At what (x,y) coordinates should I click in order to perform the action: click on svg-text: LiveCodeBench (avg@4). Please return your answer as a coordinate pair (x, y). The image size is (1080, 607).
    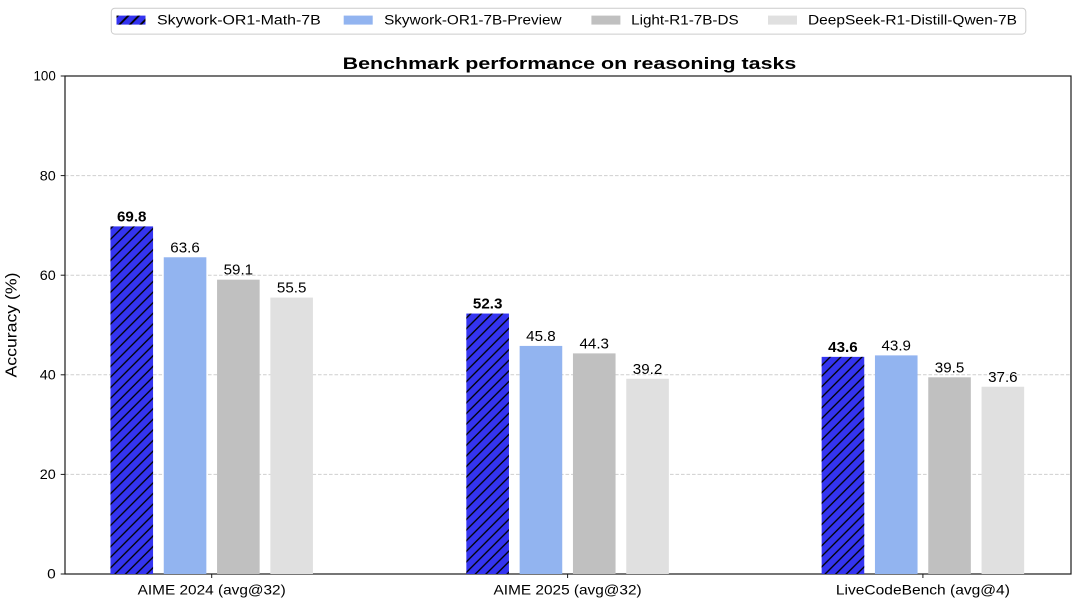
    Looking at the image, I should click on (923, 590).